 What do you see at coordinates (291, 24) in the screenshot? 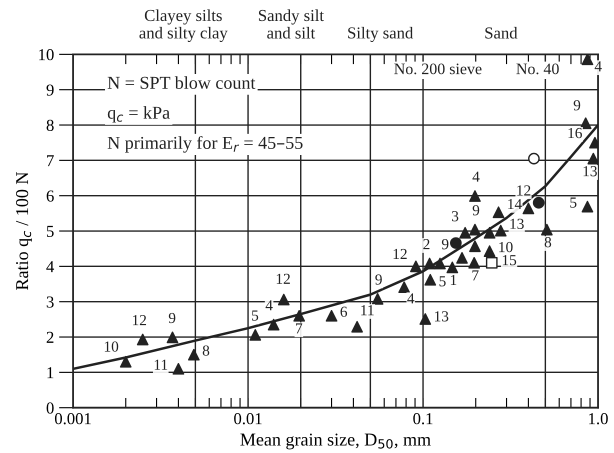
I see `text: Sandy silt and silt` at bounding box center [291, 24].